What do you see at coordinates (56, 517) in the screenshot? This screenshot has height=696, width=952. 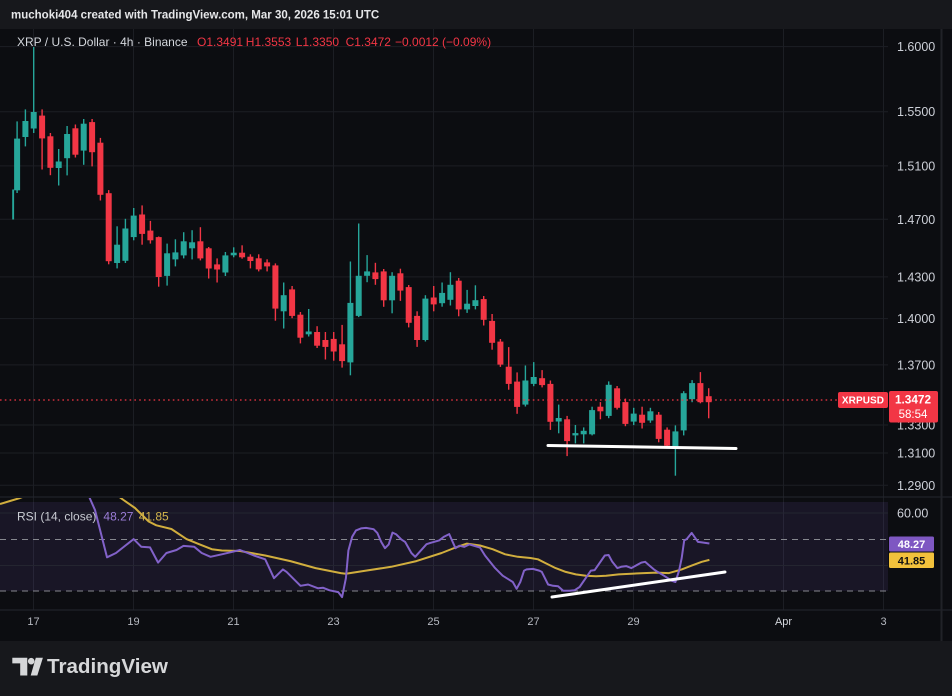 I see `svg-text: RSI (14, close)` at bounding box center [56, 517].